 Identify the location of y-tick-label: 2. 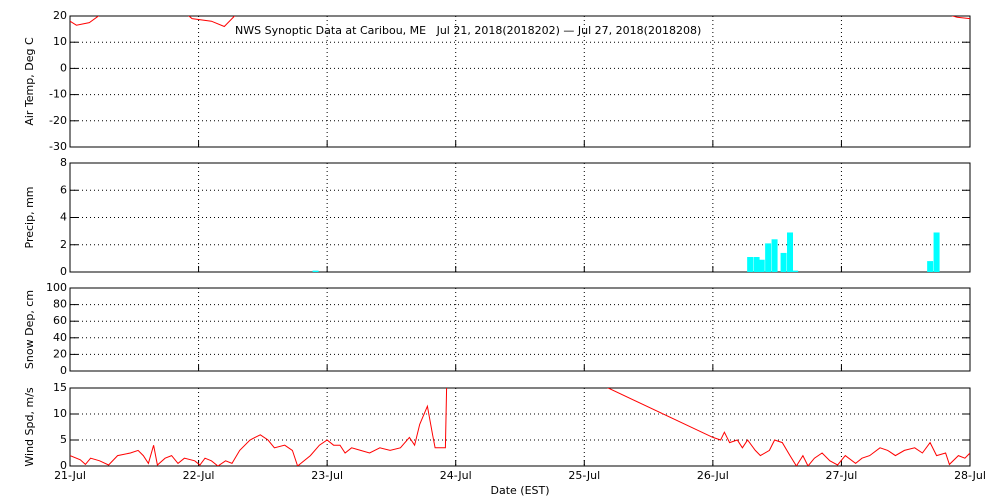
(63, 244).